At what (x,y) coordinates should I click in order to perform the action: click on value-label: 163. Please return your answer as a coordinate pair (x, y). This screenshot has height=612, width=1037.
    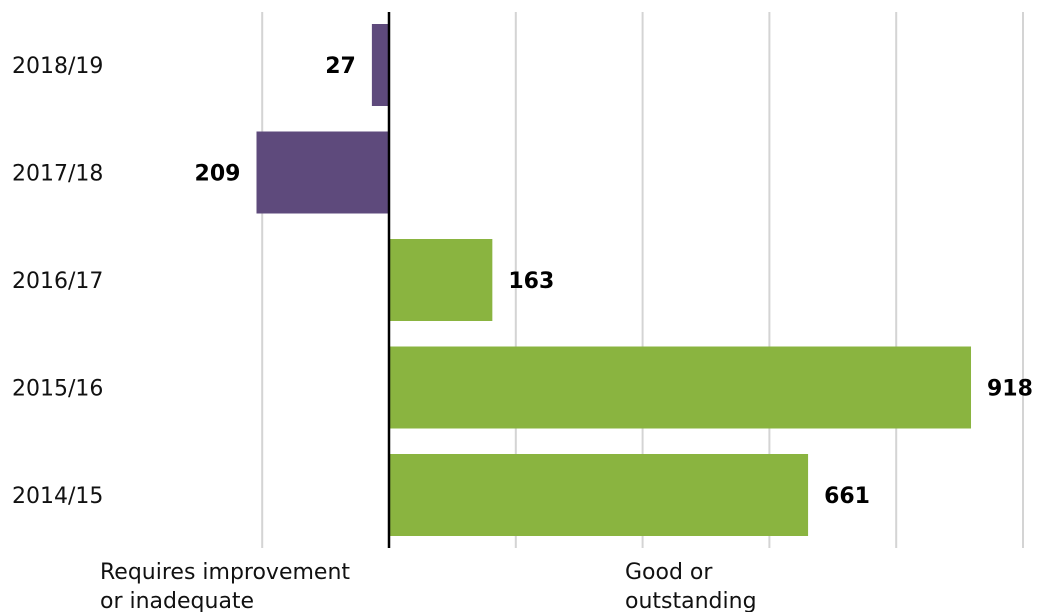
    Looking at the image, I should click on (531, 281).